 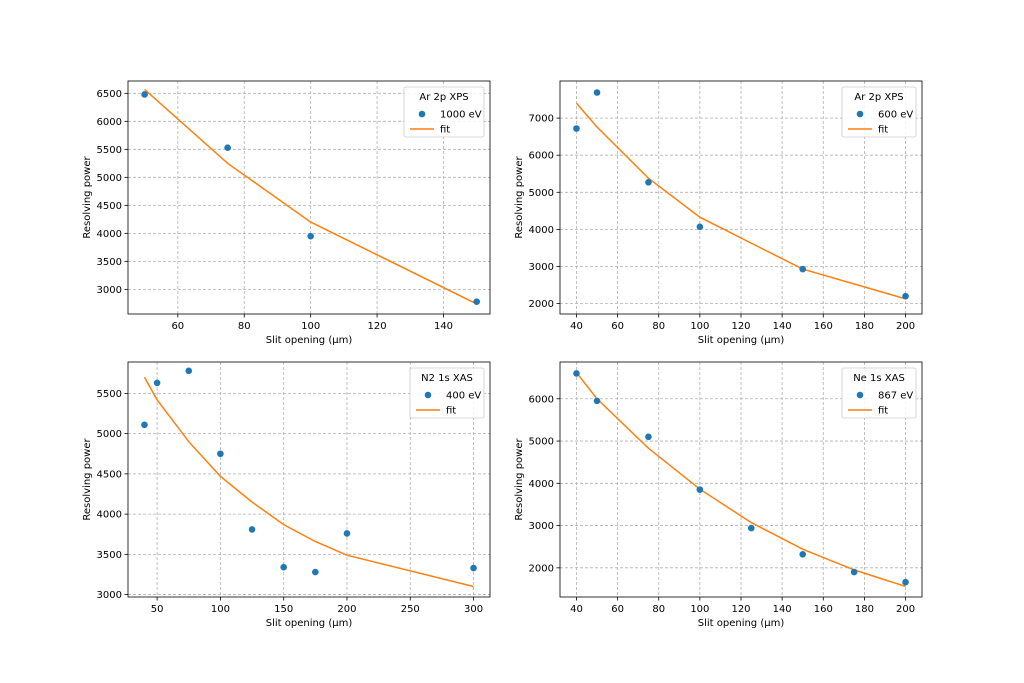 I want to click on x-tick-label: 250, so click(x=410, y=609).